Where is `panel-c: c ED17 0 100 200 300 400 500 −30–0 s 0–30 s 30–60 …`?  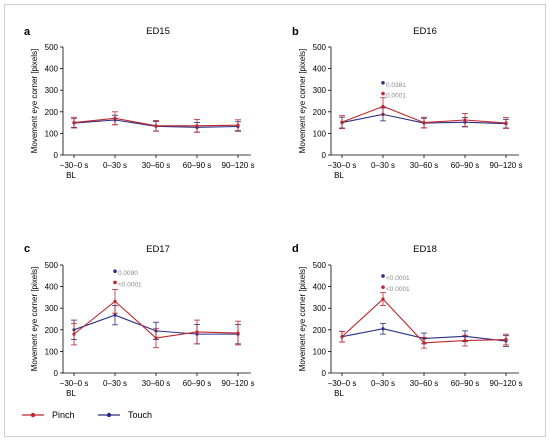 panel-c: c ED17 0 100 200 300 400 500 −30–0 s 0–30 s 30–60 … is located at coordinates (139, 320).